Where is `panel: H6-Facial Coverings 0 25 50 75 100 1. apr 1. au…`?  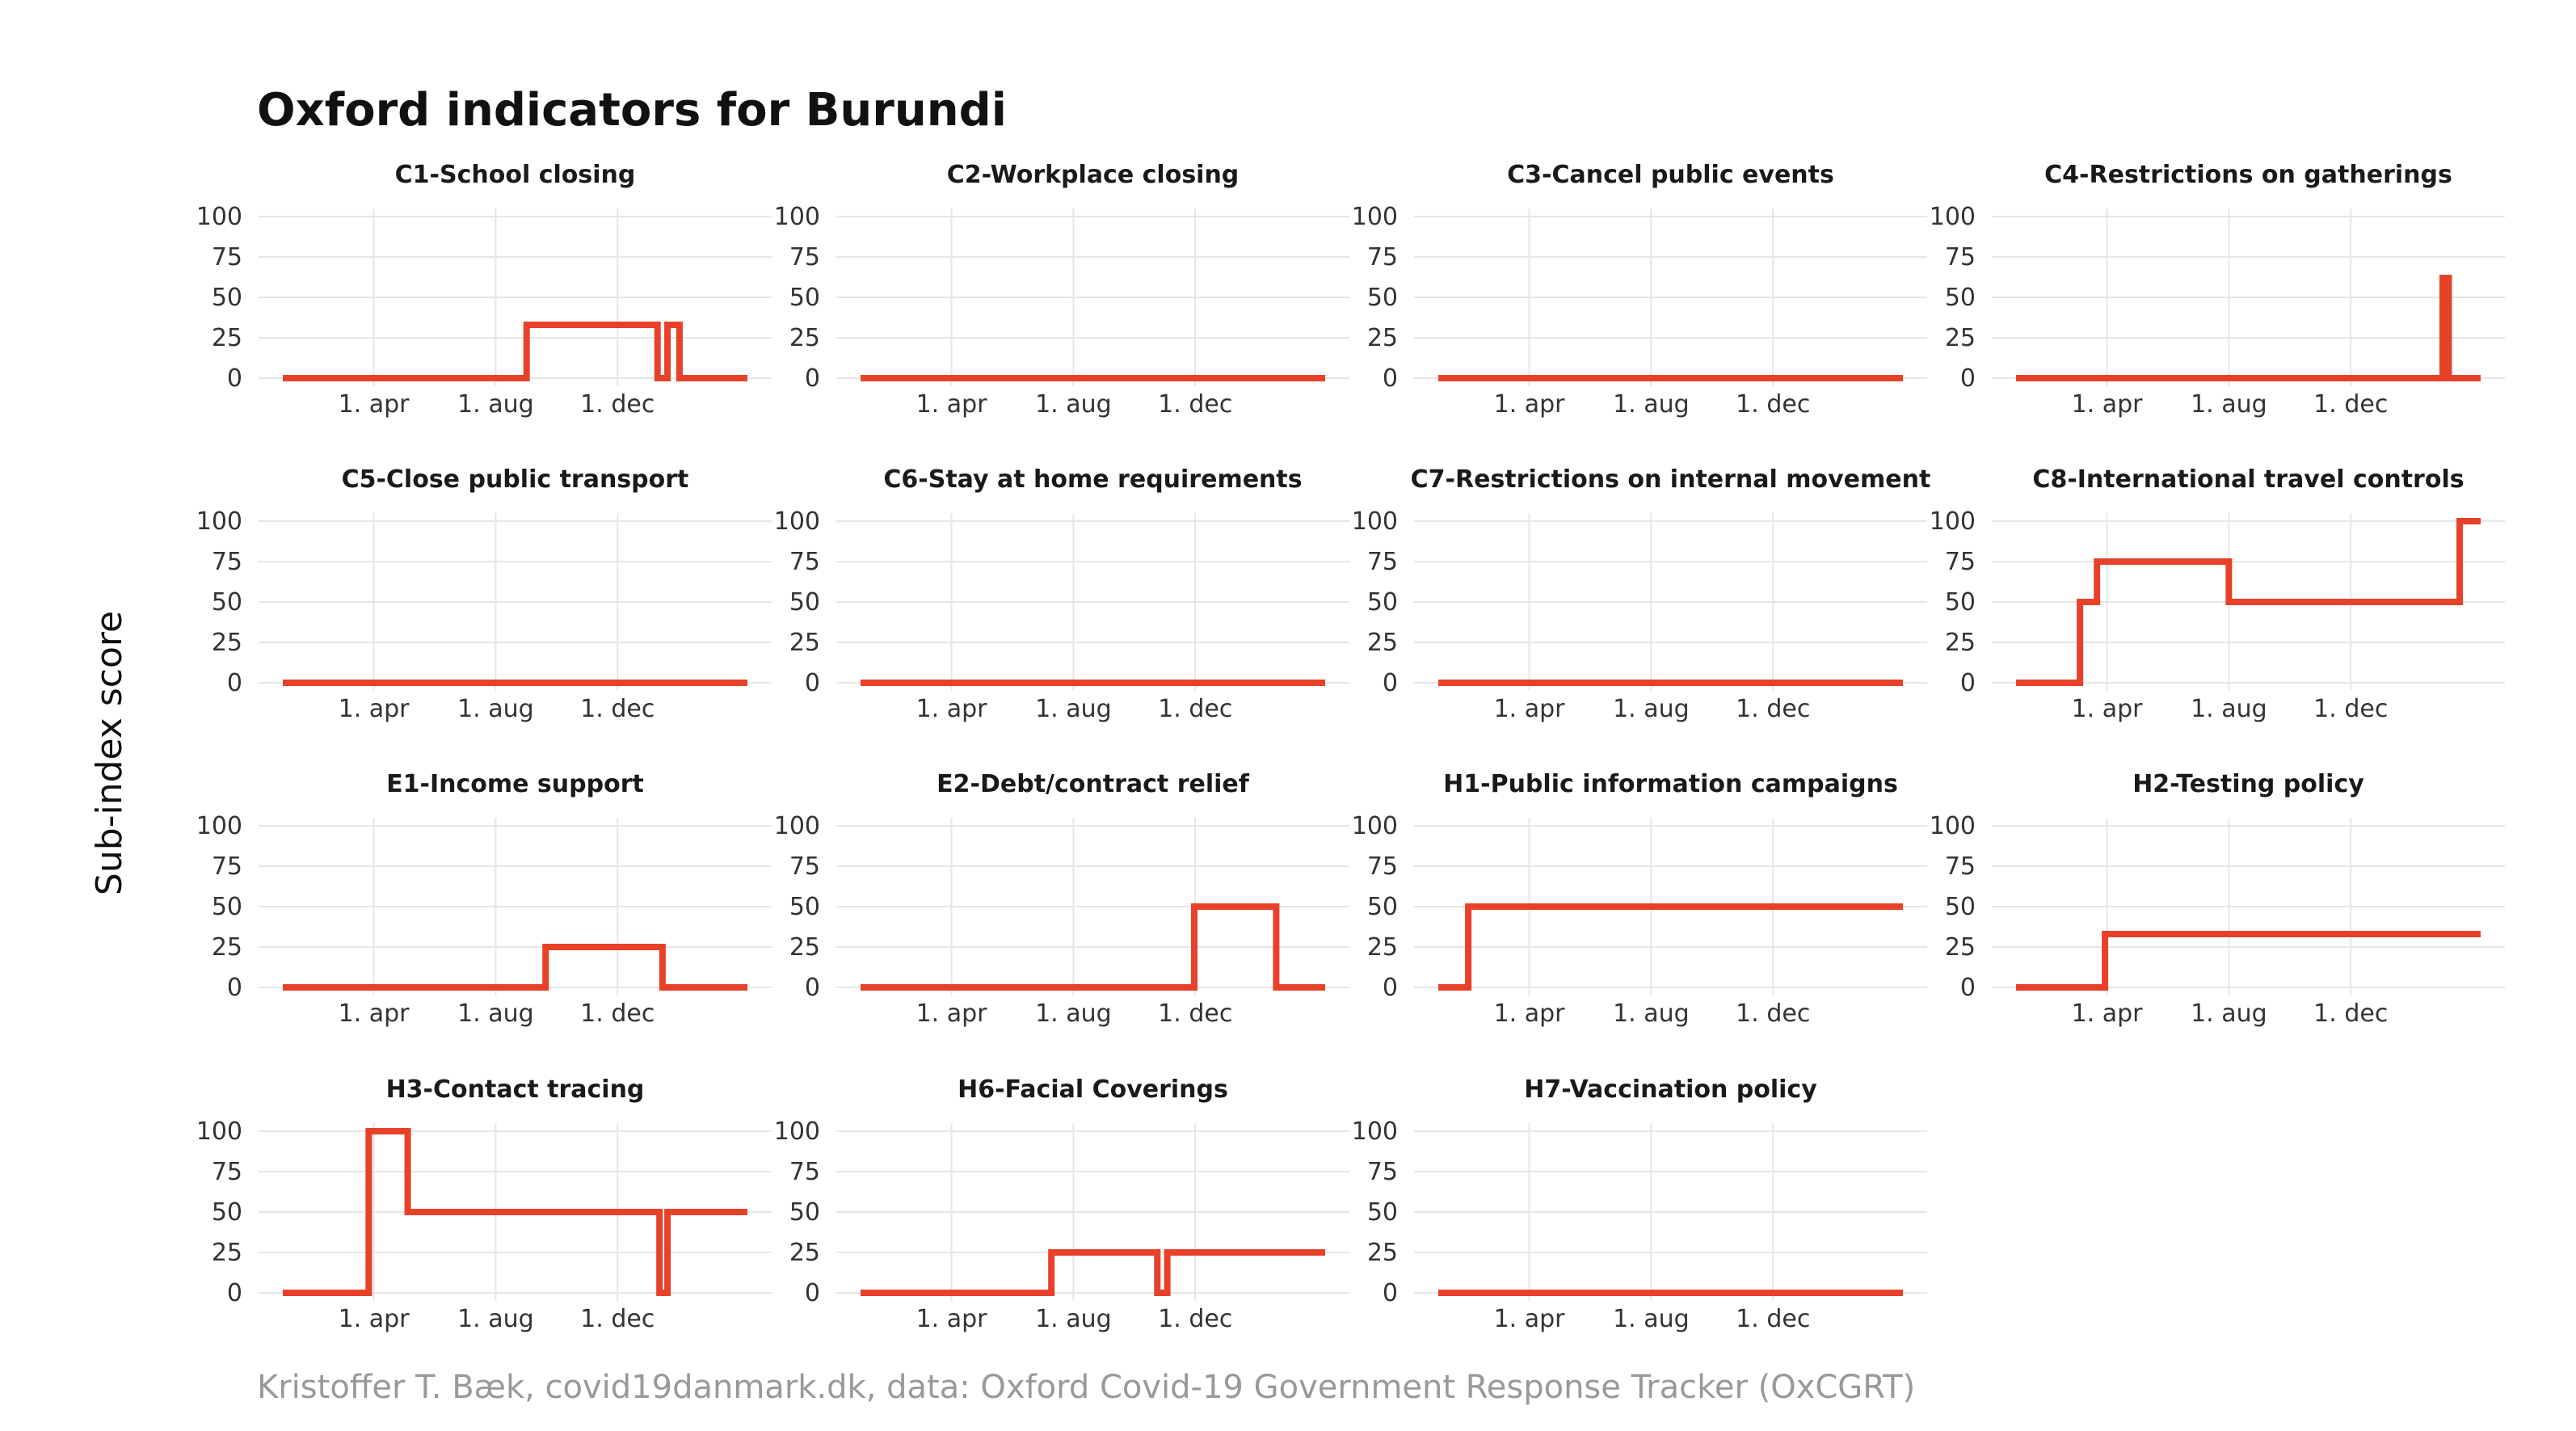
panel: H6-Facial Coverings 0 25 50 75 100 1. apr 1. au… is located at coordinates (1061, 1204).